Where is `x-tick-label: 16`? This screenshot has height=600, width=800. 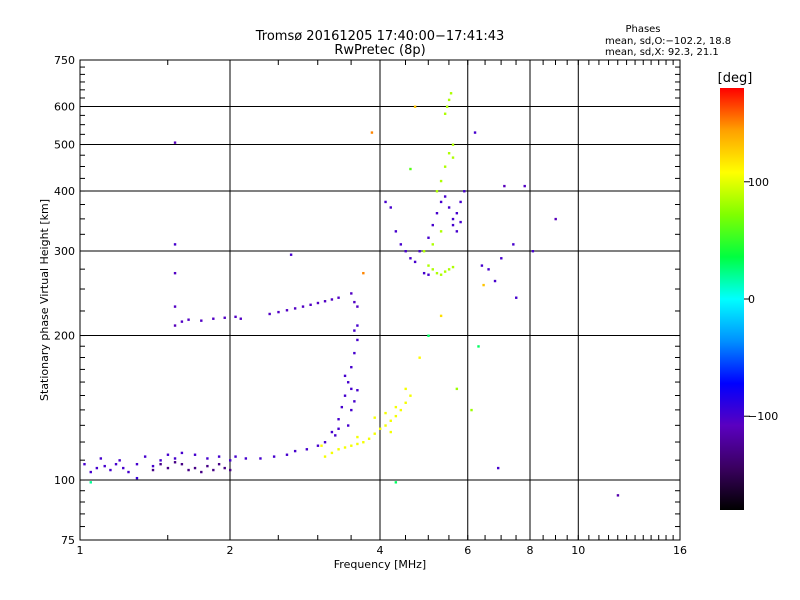
x-tick-label: 16 is located at coordinates (680, 550).